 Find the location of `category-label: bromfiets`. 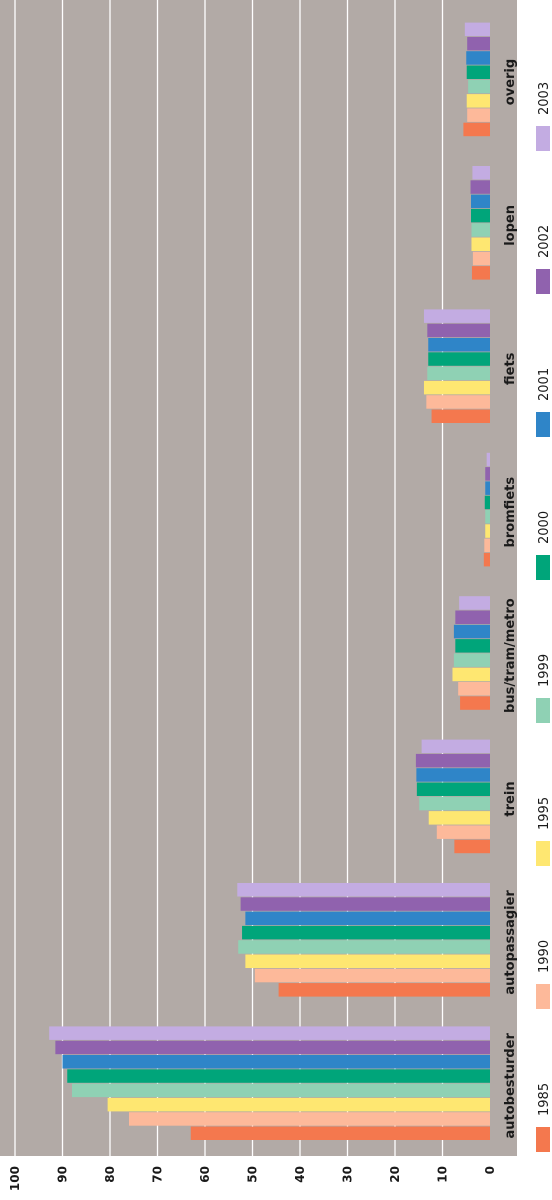

category-label: bromfiets is located at coordinates (510, 512).